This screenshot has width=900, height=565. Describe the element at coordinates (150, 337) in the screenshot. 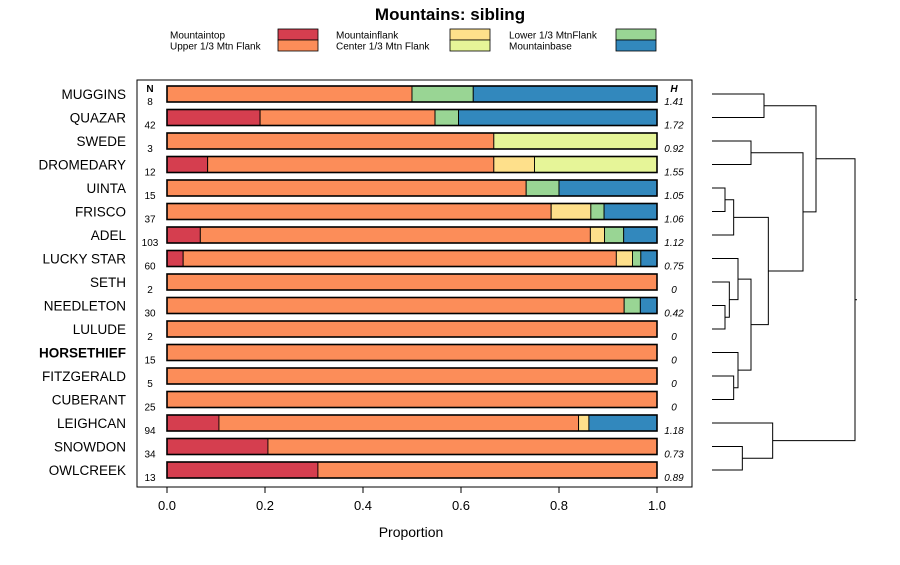

I see `n-value: 2` at that location.